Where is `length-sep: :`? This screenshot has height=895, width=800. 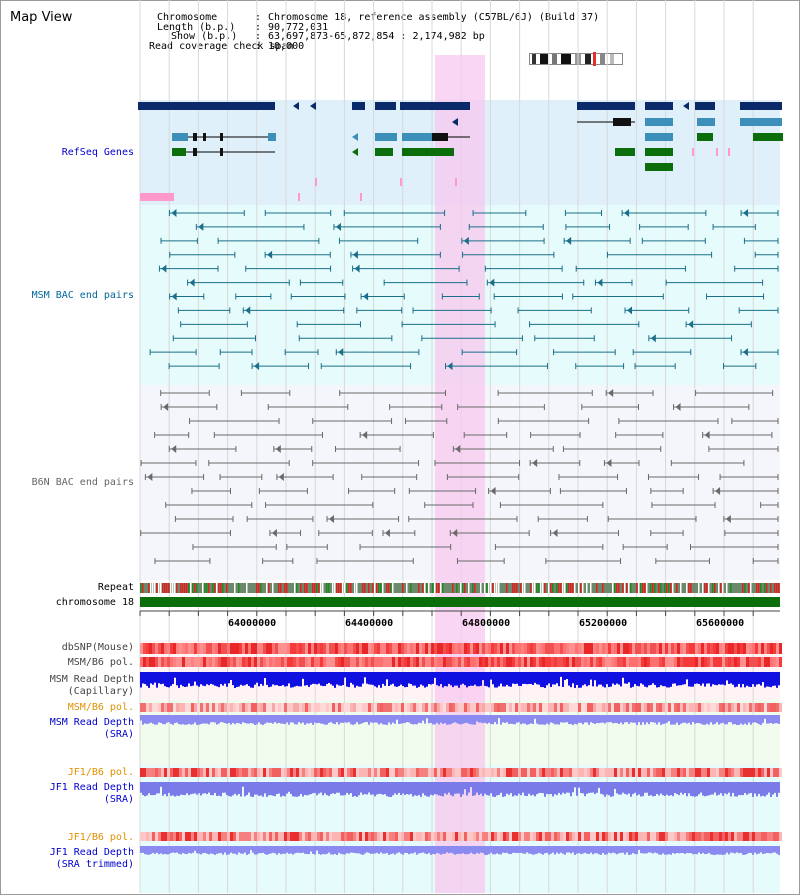 length-sep: : is located at coordinates (258, 27).